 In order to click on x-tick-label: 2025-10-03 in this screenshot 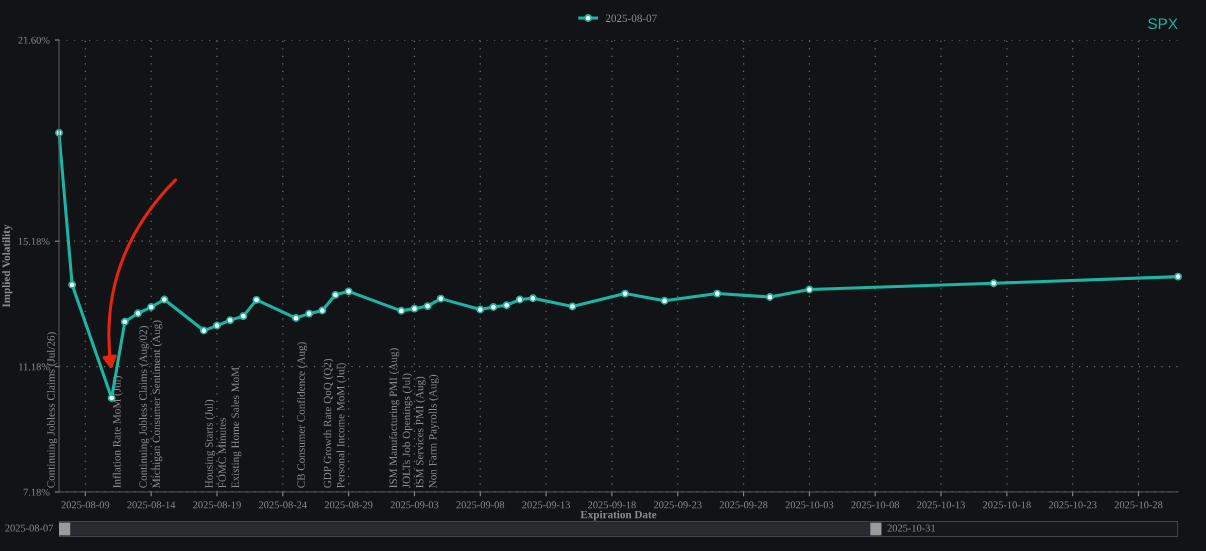, I will do `click(809, 505)`.